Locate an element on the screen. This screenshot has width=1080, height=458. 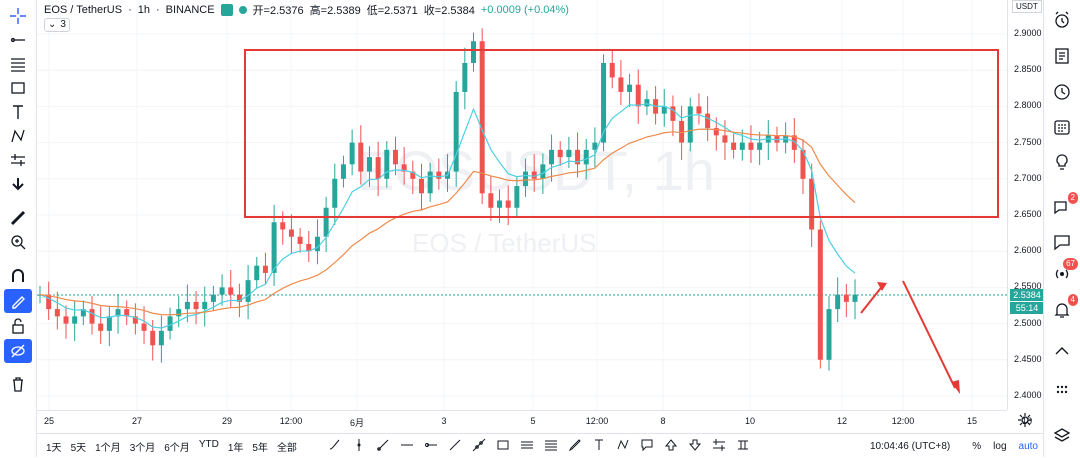
ohlc-change: +0.0009 (+0.04%) is located at coordinates (524, 10).